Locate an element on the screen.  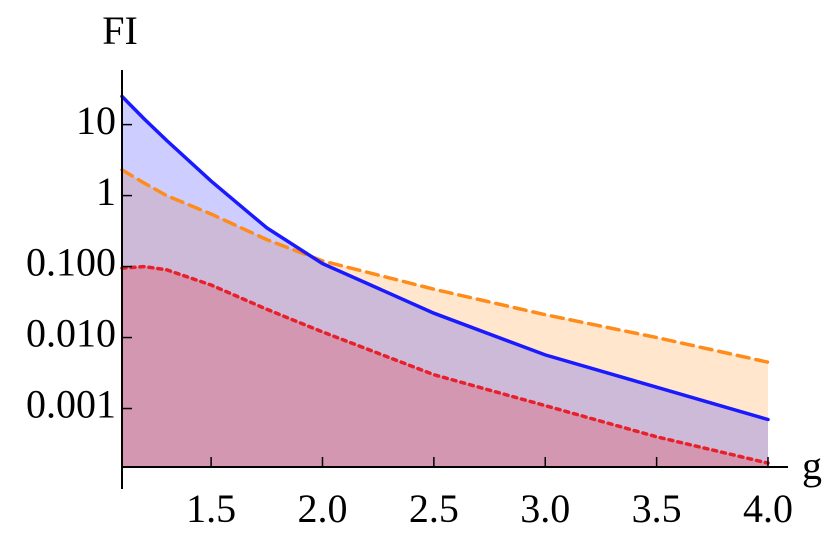
x-tick-label: 3.5 is located at coordinates (657, 508).